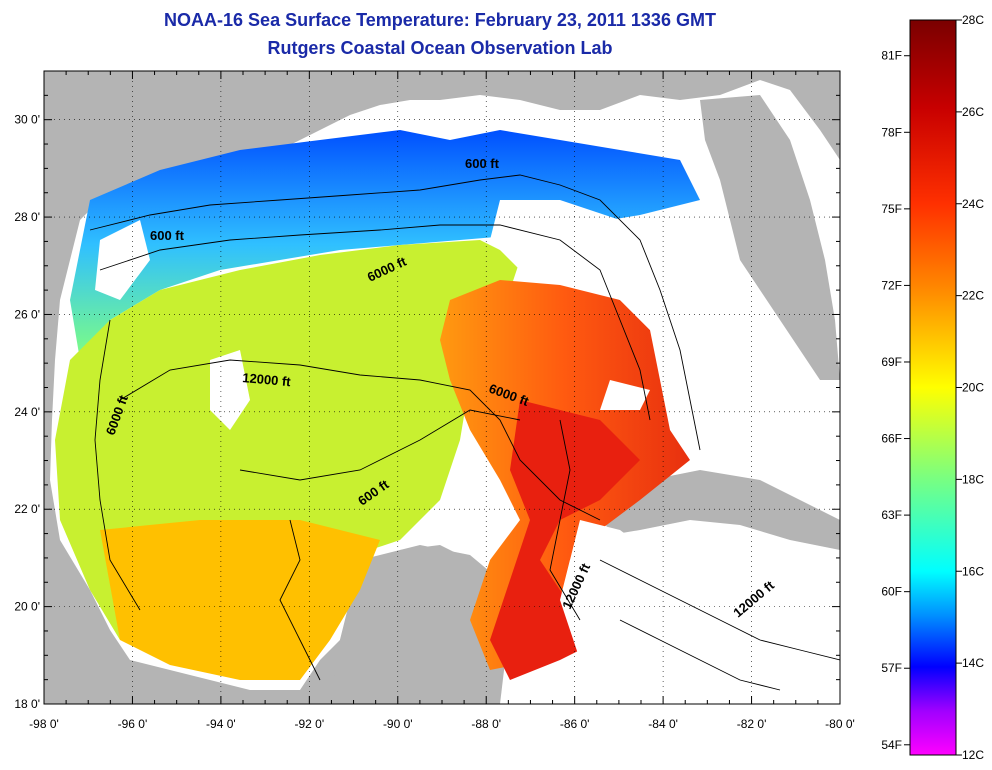 Image resolution: width=992 pixels, height=770 pixels. I want to click on y-tick-label: 22 0', so click(27, 509).